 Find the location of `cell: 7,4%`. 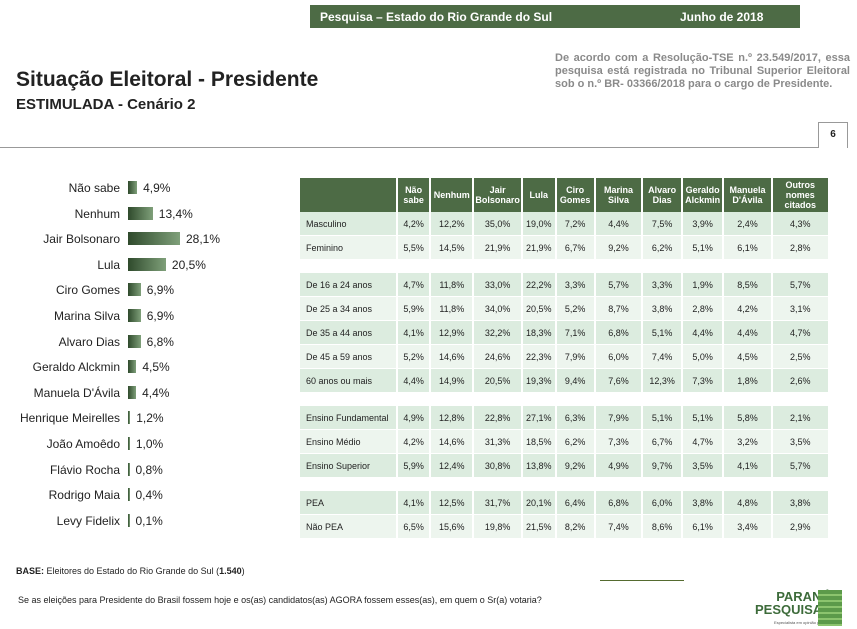

cell: 7,4% is located at coordinates (662, 357).